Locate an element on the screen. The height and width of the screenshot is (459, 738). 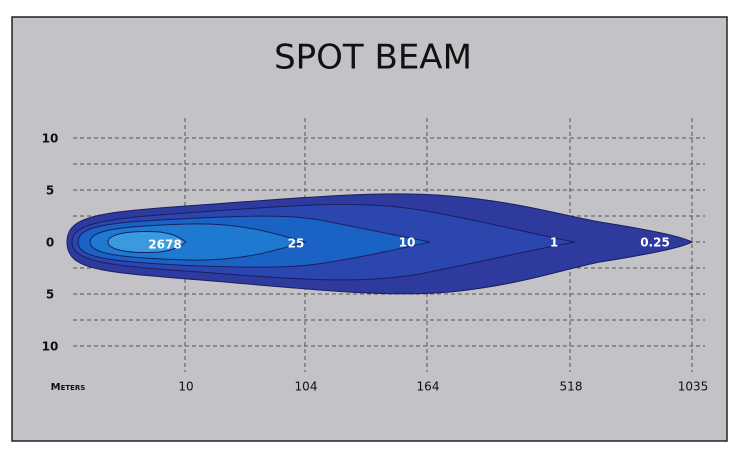
contour-label: 25 is located at coordinates (296, 244).